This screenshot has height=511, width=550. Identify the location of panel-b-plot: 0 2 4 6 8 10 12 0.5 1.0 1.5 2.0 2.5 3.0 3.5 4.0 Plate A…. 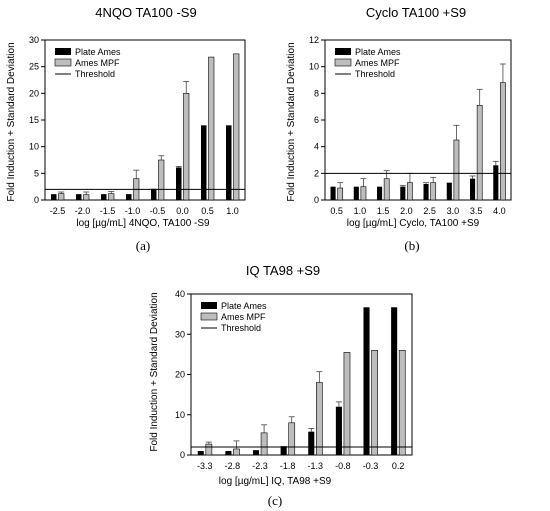
(410, 125).